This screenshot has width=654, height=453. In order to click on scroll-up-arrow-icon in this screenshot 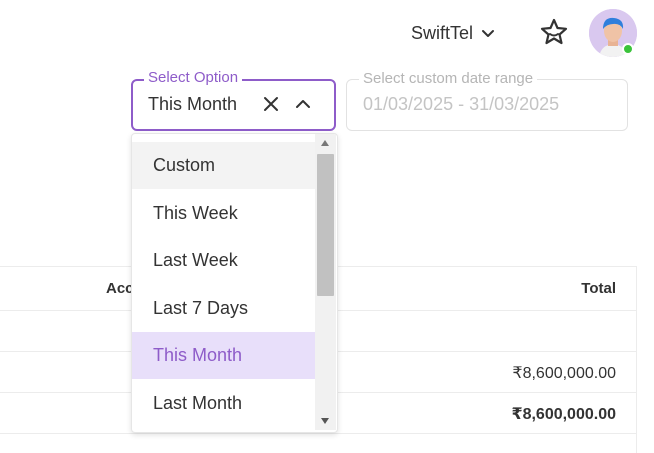, I will do `click(325, 143)`.